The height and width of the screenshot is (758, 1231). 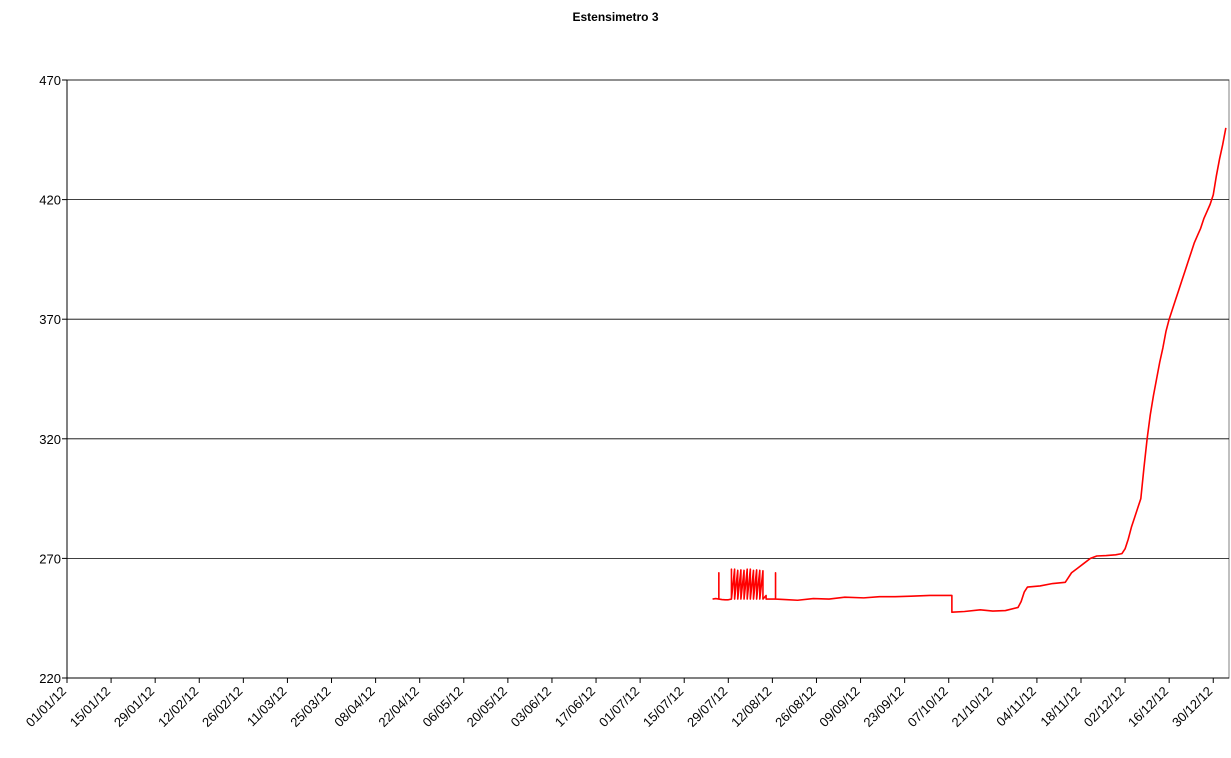 What do you see at coordinates (663, 707) in the screenshot?
I see `x-tick-label: 15/07/12` at bounding box center [663, 707].